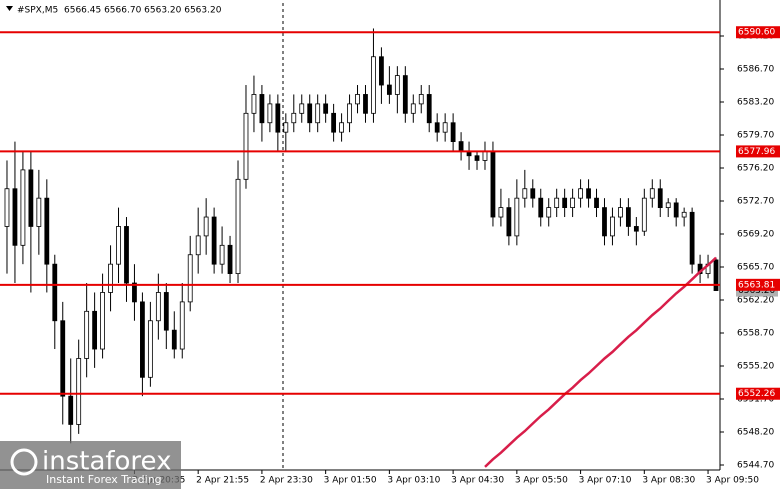  I want to click on x-tick-label: 3 Apr 07:10, so click(605, 481).